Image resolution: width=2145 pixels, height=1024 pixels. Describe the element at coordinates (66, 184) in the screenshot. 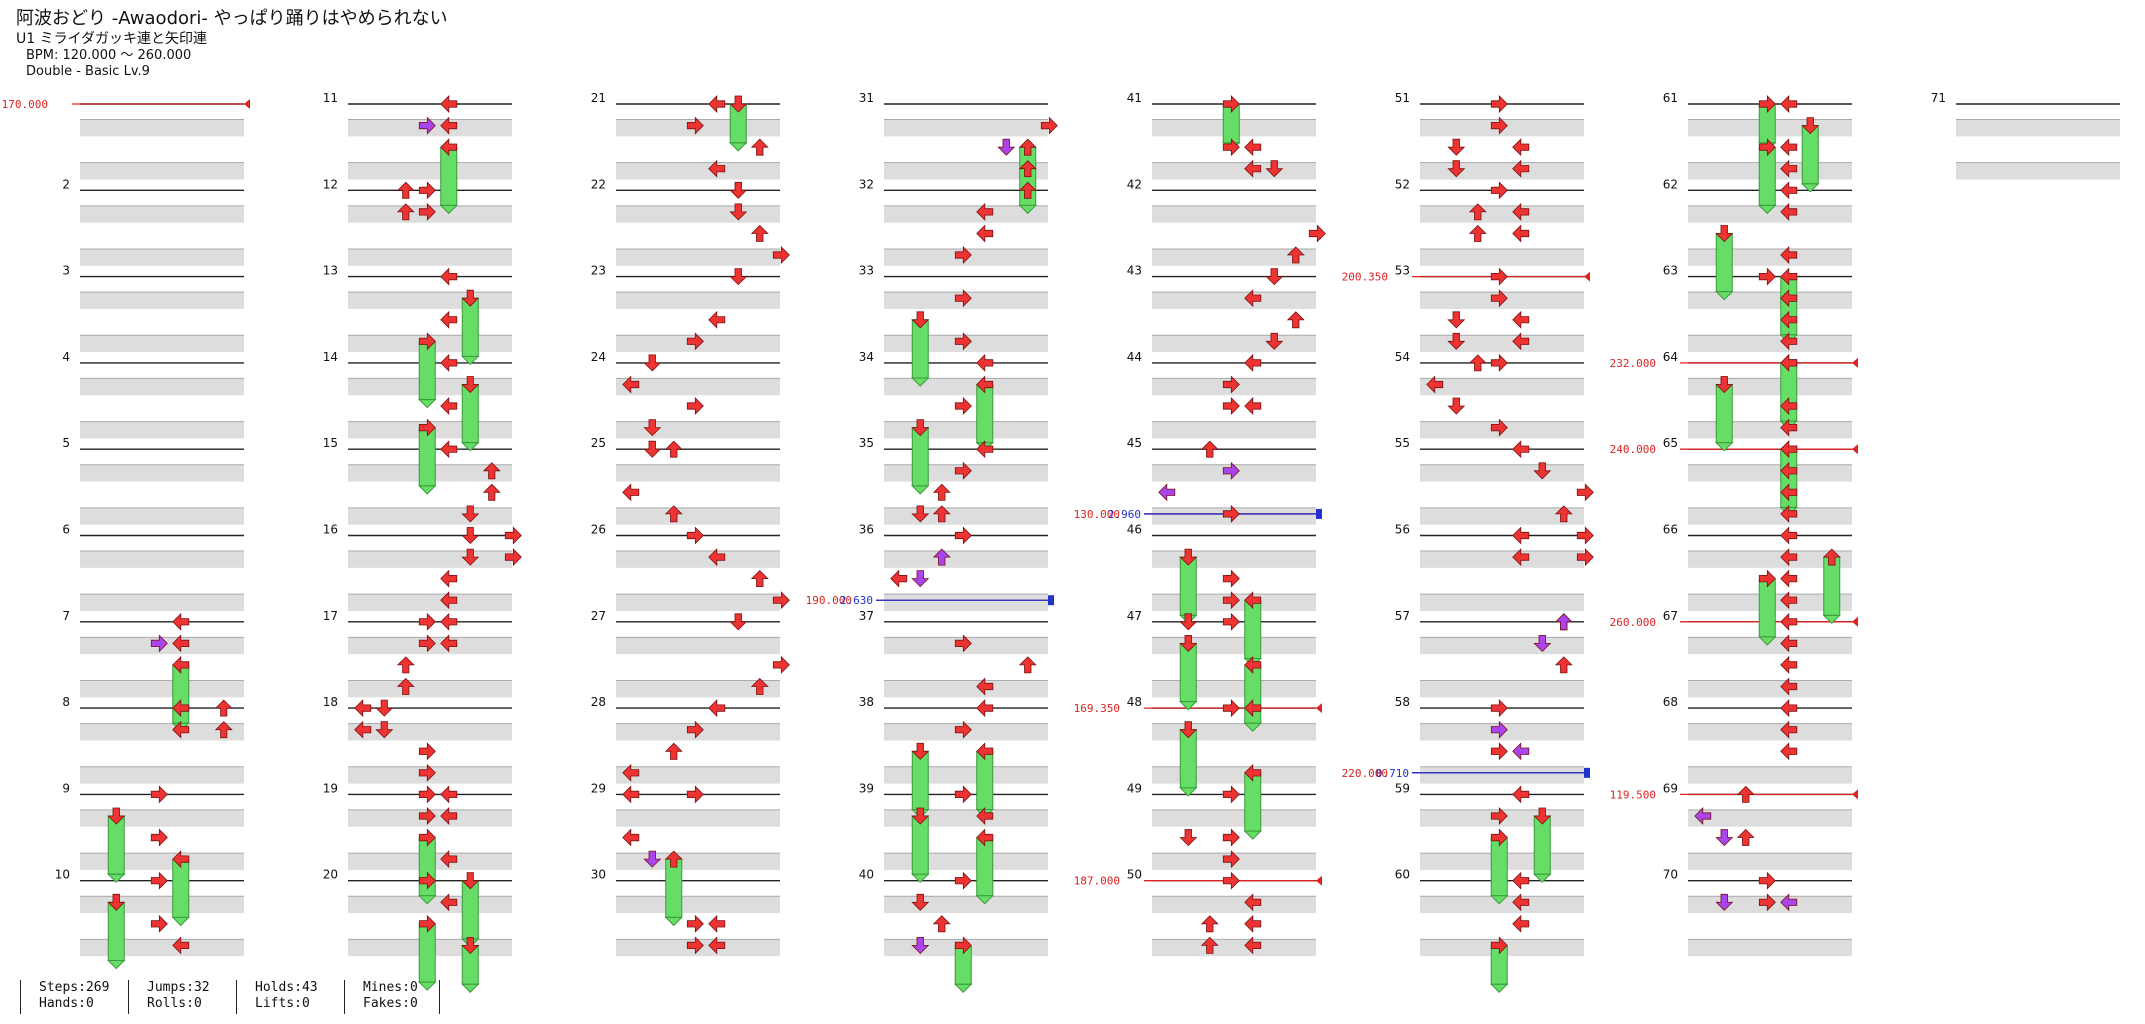

I see `measure-number: 2` at that location.